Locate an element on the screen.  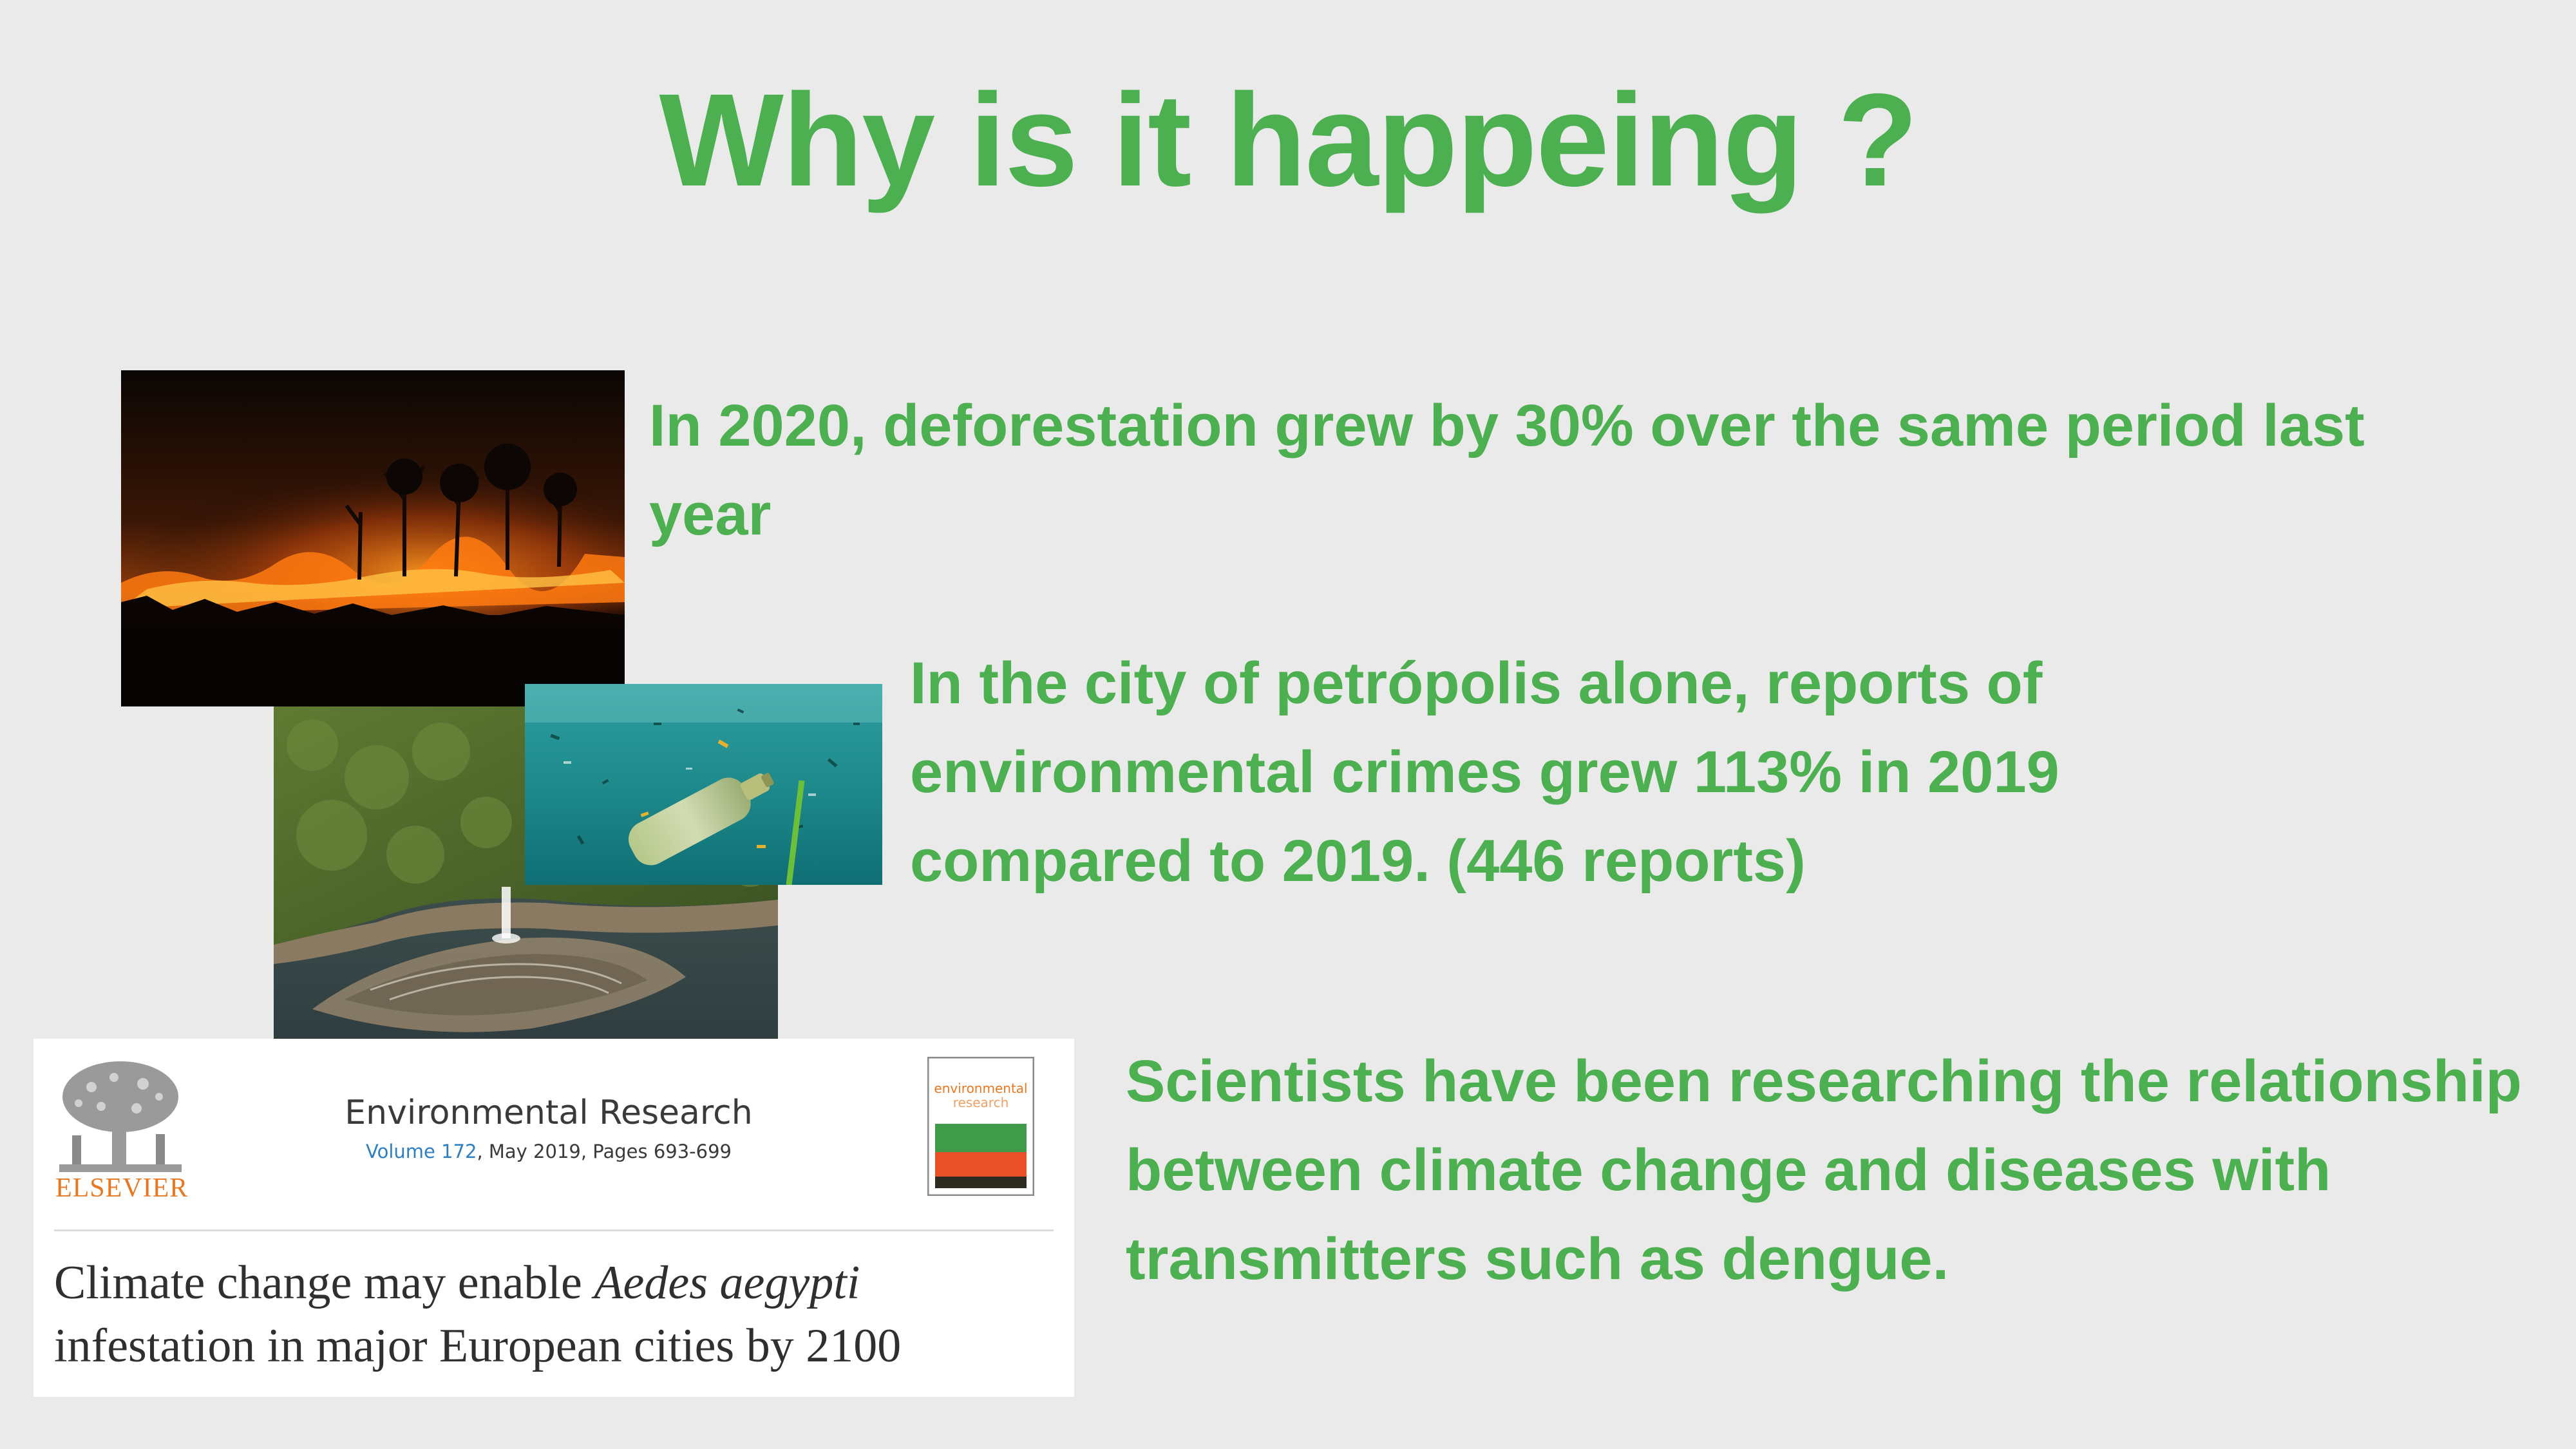
volume-link: Volume 172 is located at coordinates (421, 1151).